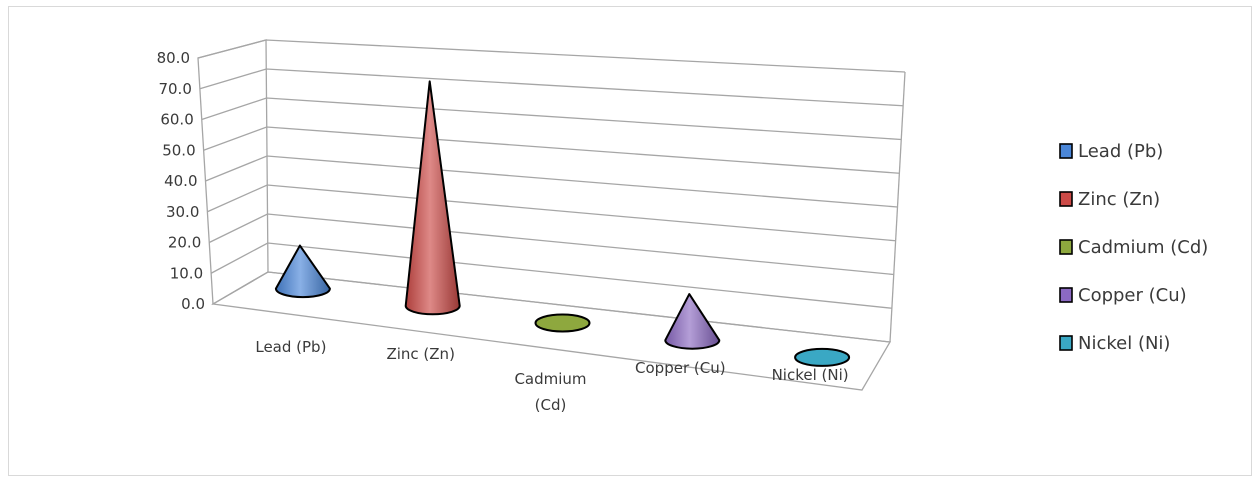 The image size is (1259, 480). Describe the element at coordinates (1124, 343) in the screenshot. I see `legend-label: Nickel (Ni)` at that location.